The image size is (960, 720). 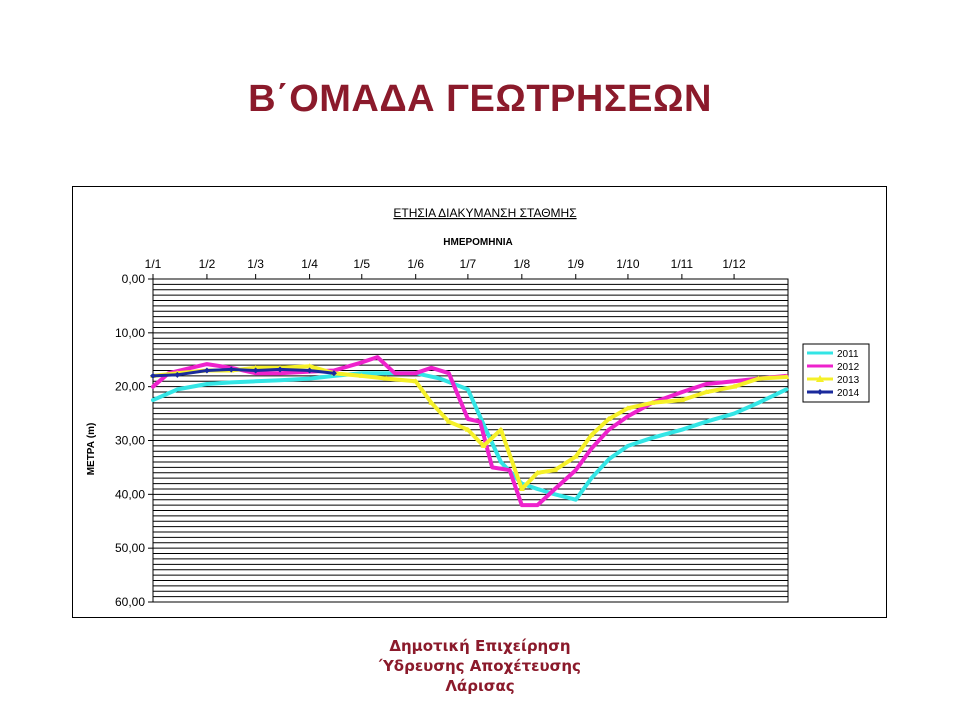 What do you see at coordinates (130, 548) in the screenshot?
I see `y-tick-label: 50,00` at bounding box center [130, 548].